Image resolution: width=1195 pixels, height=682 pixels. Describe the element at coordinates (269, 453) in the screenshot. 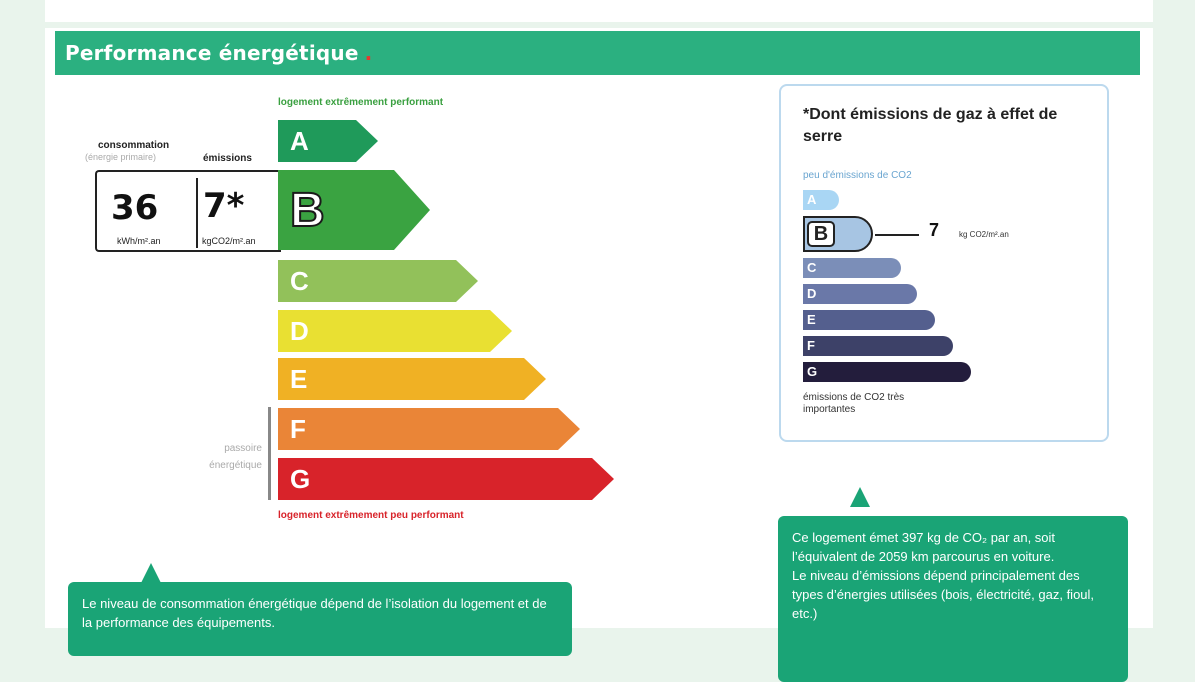

I see `passoire-marker` at that location.